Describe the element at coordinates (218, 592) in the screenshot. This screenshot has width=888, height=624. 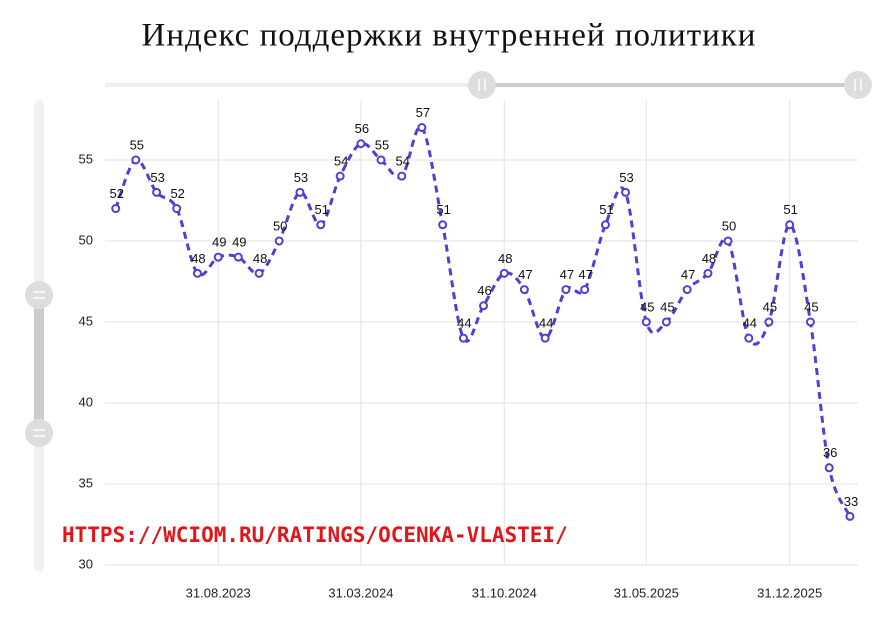
I see `x-tick-label: 31.08.2023` at that location.